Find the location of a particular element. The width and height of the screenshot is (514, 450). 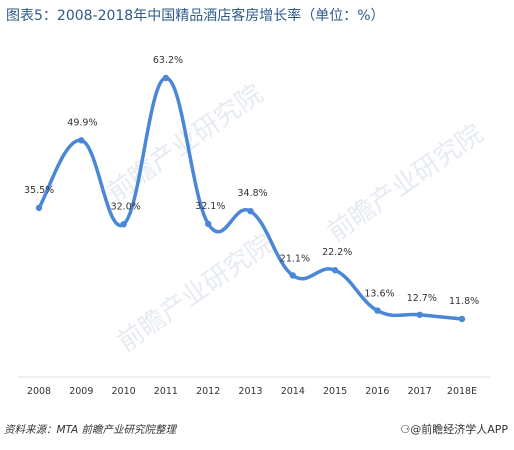

data-point-2017 is located at coordinates (419, 314).